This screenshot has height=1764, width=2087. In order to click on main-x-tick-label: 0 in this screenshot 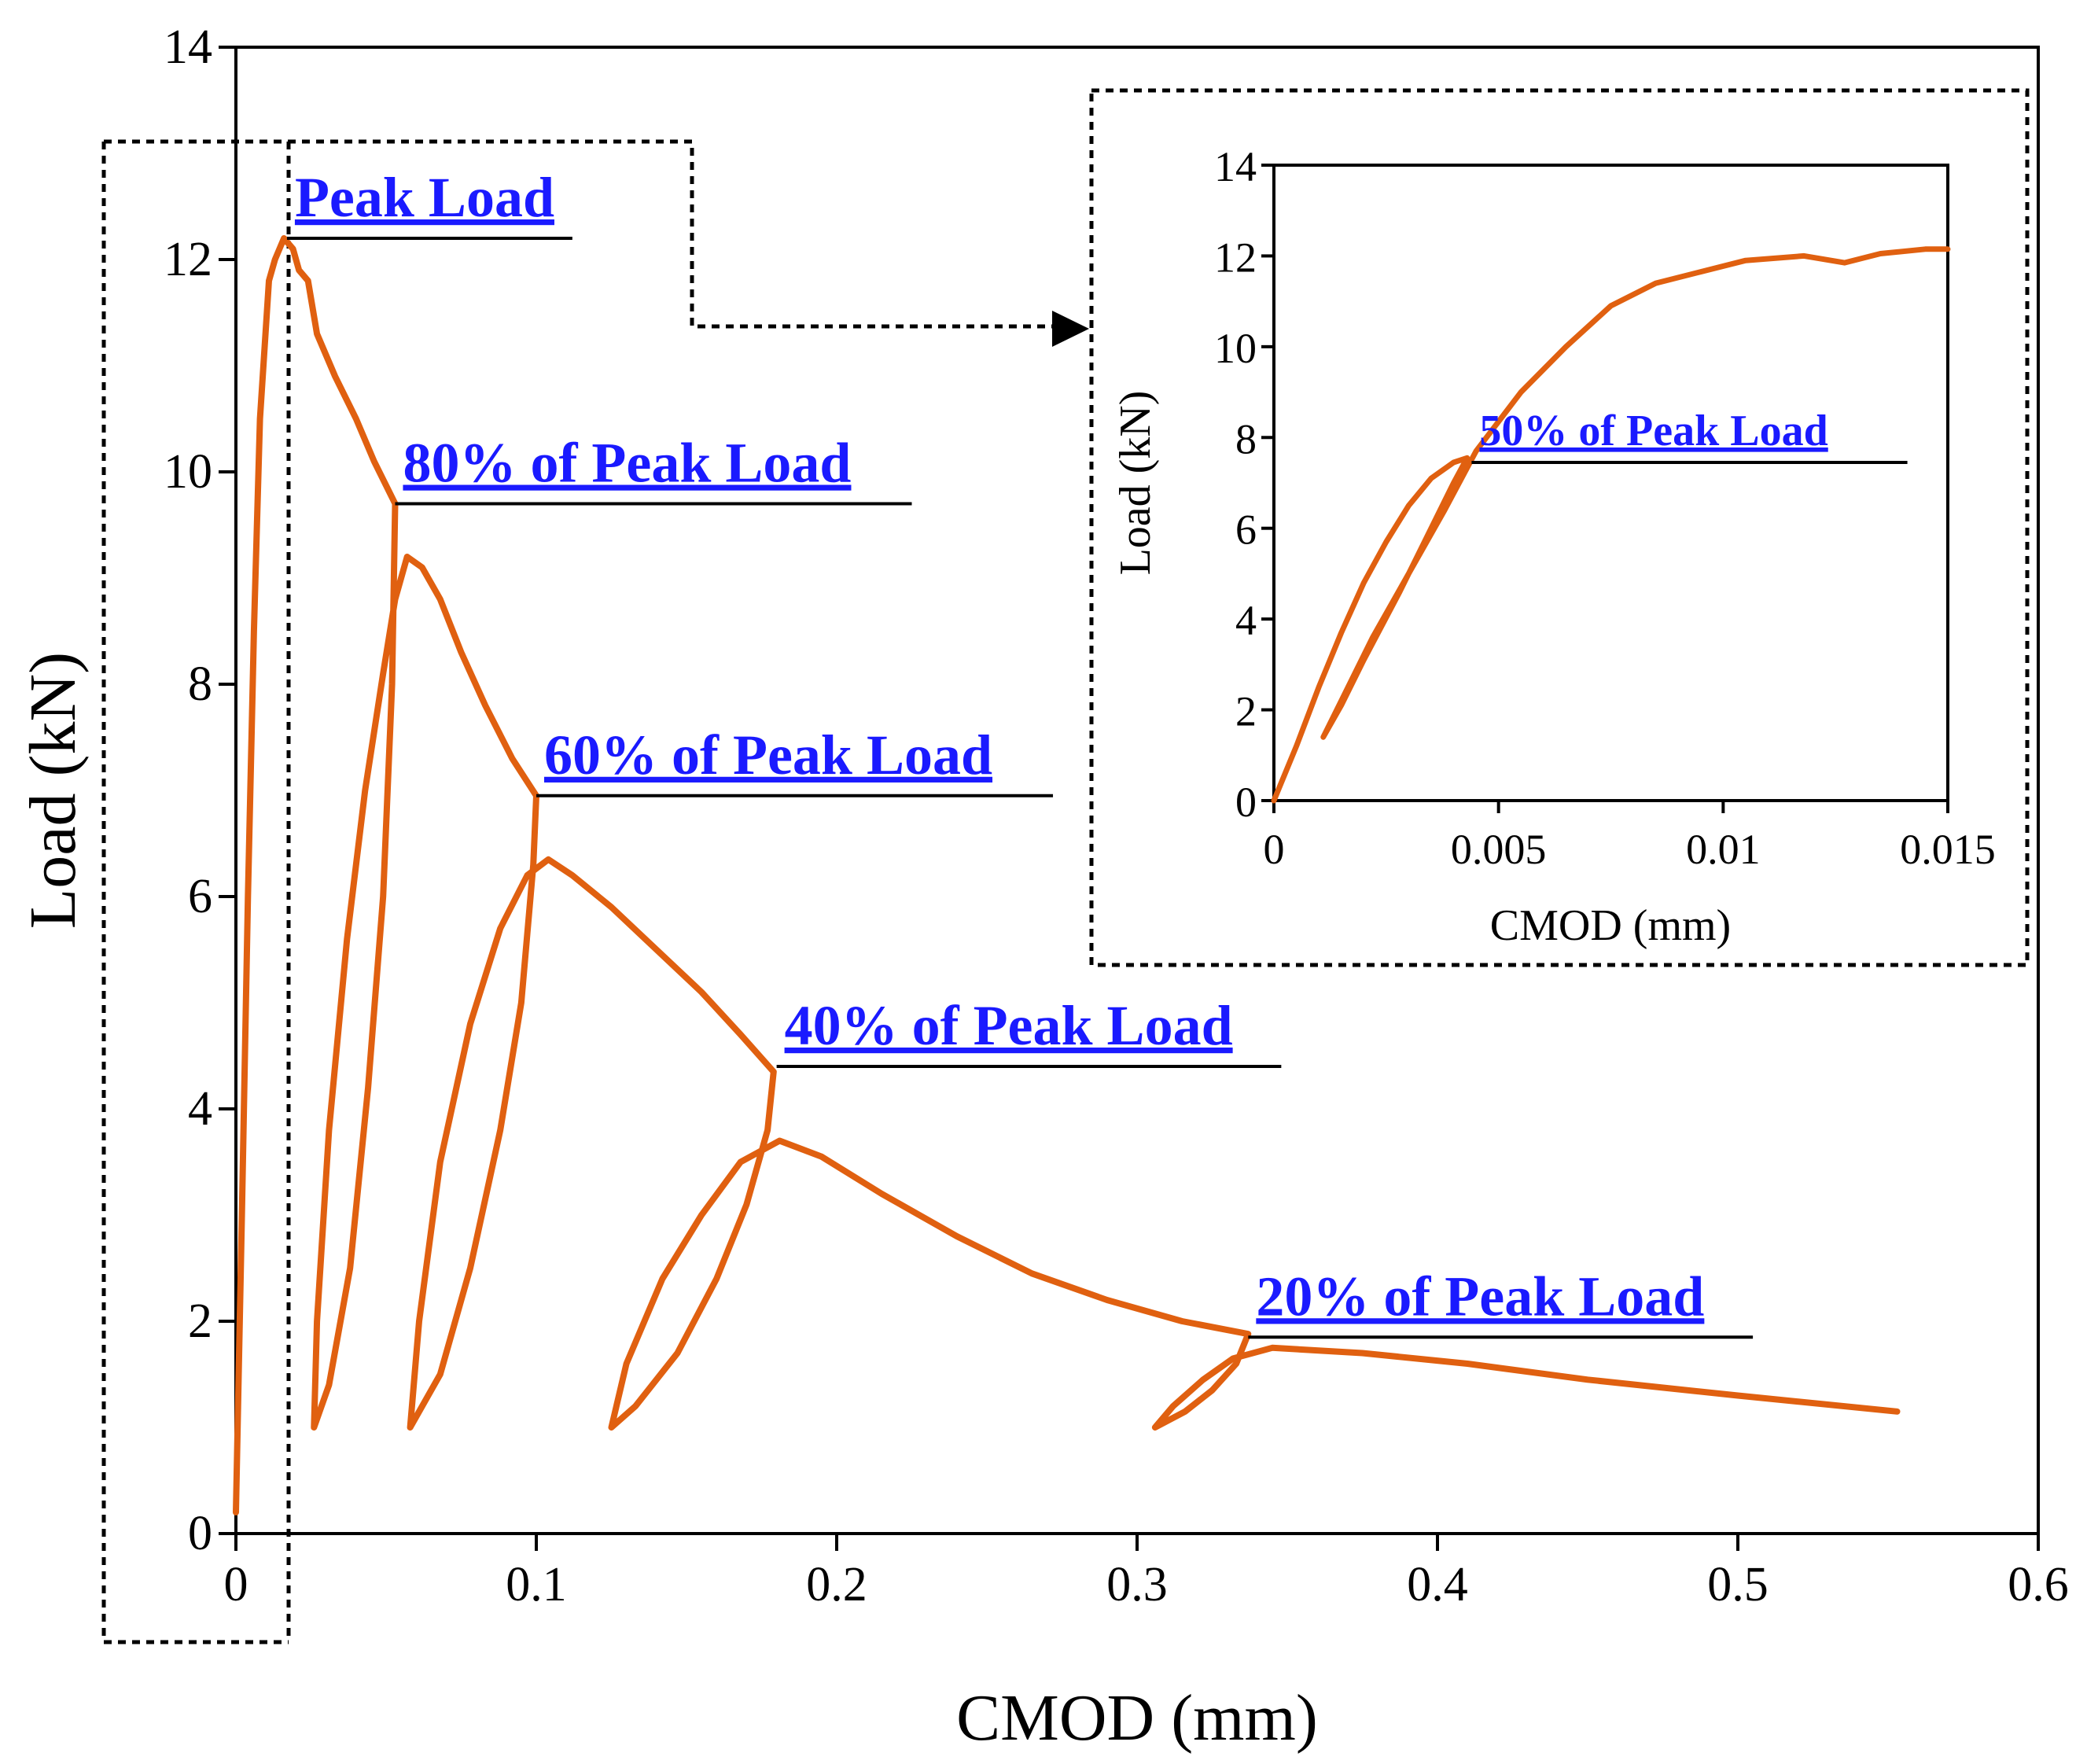, I will do `click(236, 1584)`.